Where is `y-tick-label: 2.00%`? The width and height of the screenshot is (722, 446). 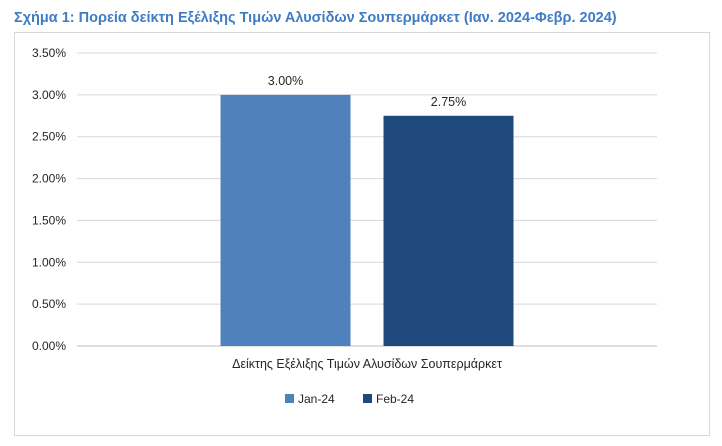
y-tick-label: 2.00% is located at coordinates (49, 179).